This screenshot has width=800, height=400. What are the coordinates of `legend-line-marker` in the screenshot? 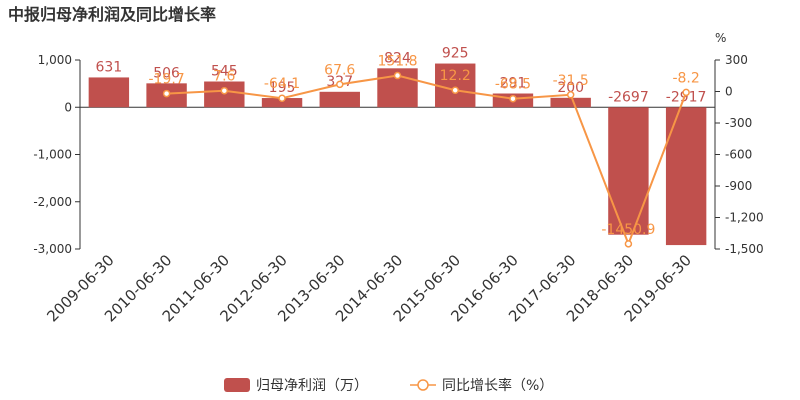 It's located at (423, 385).